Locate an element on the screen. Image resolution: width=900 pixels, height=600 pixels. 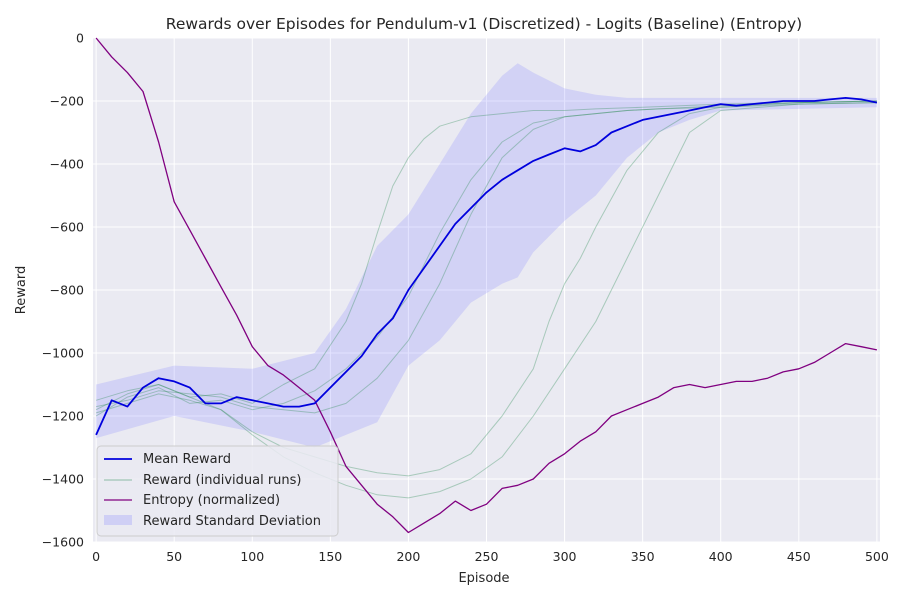
x-tick-label: 450 is located at coordinates (799, 556).